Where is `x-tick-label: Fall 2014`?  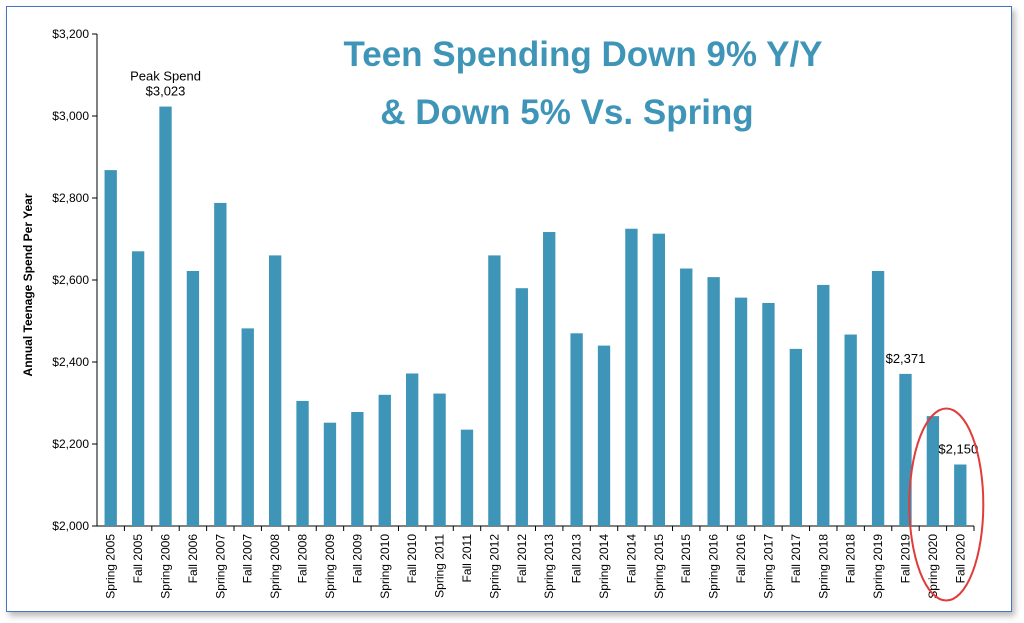
x-tick-label: Fall 2014 is located at coordinates (631, 559).